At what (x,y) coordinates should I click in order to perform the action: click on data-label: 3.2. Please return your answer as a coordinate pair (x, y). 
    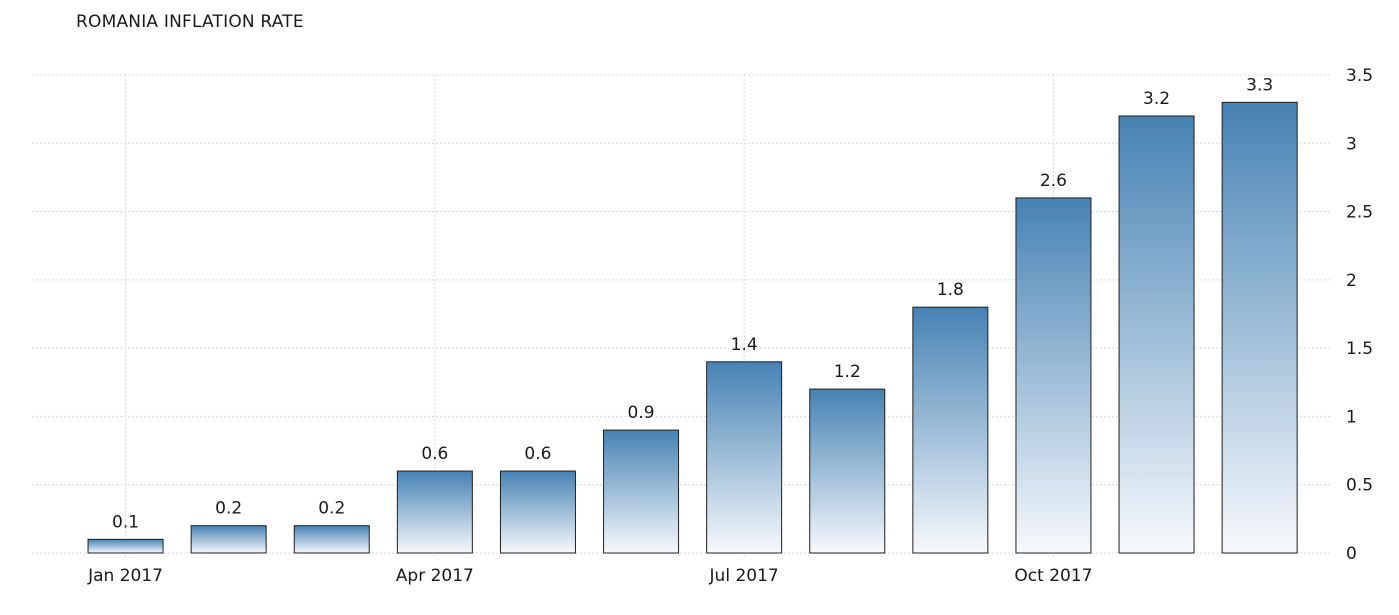
    Looking at the image, I should click on (1156, 99).